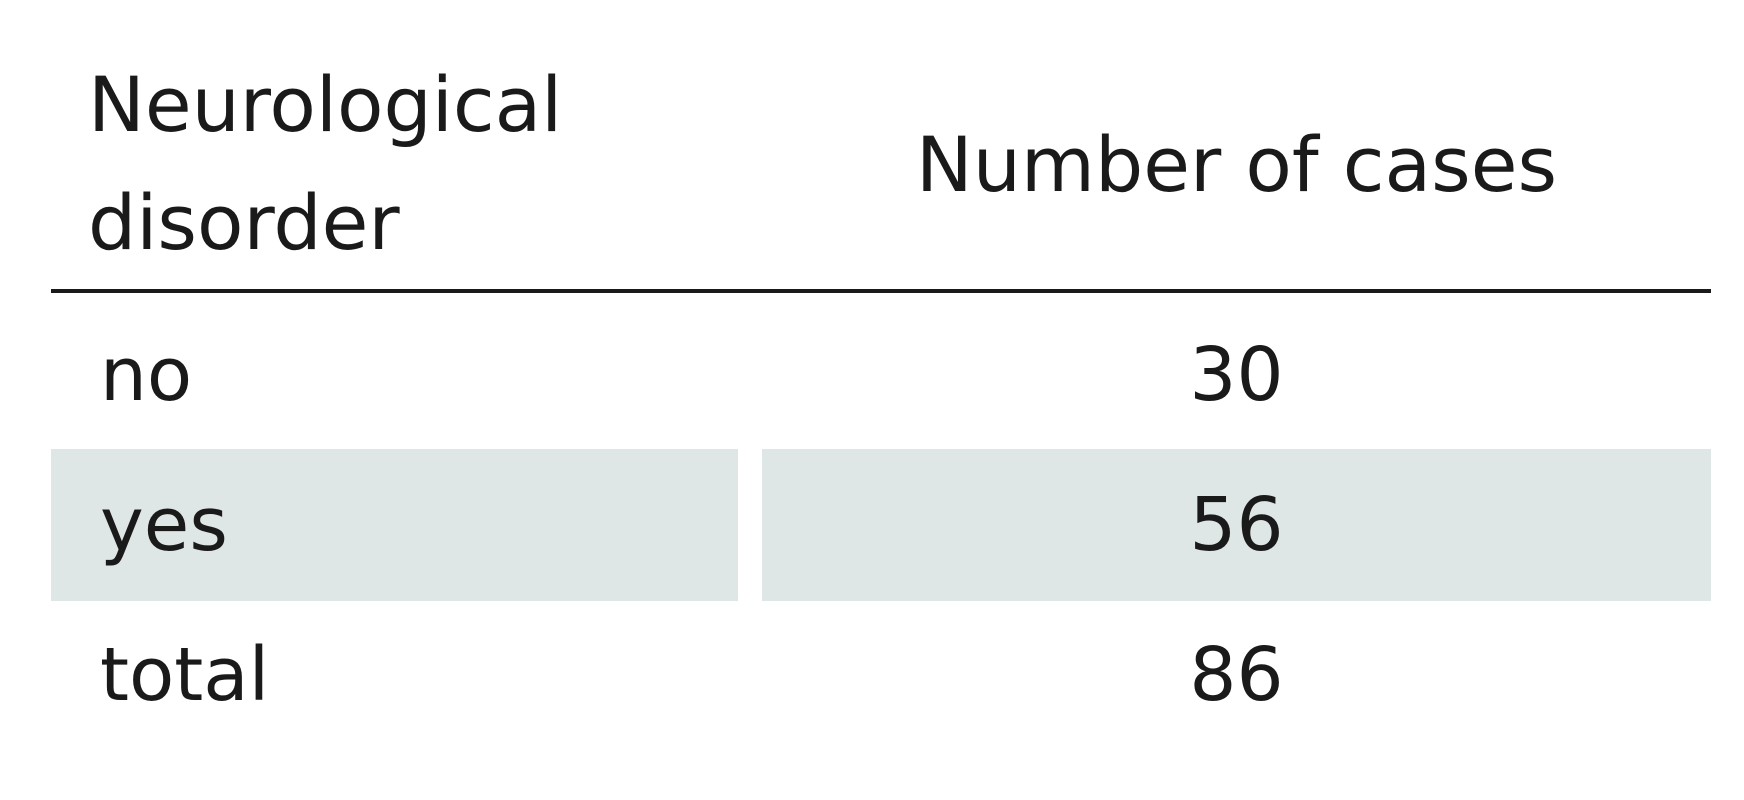 The width and height of the screenshot is (1744, 800). I want to click on header-cell: Number of cases, so click(1236, 164).